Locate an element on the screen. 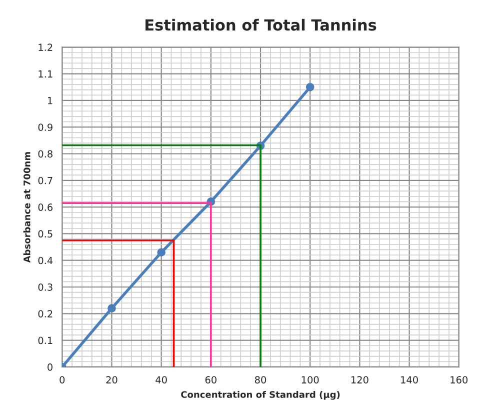 This screenshot has width=478, height=410. y-axis-title: Absorbance at 700nm is located at coordinates (26, 207).